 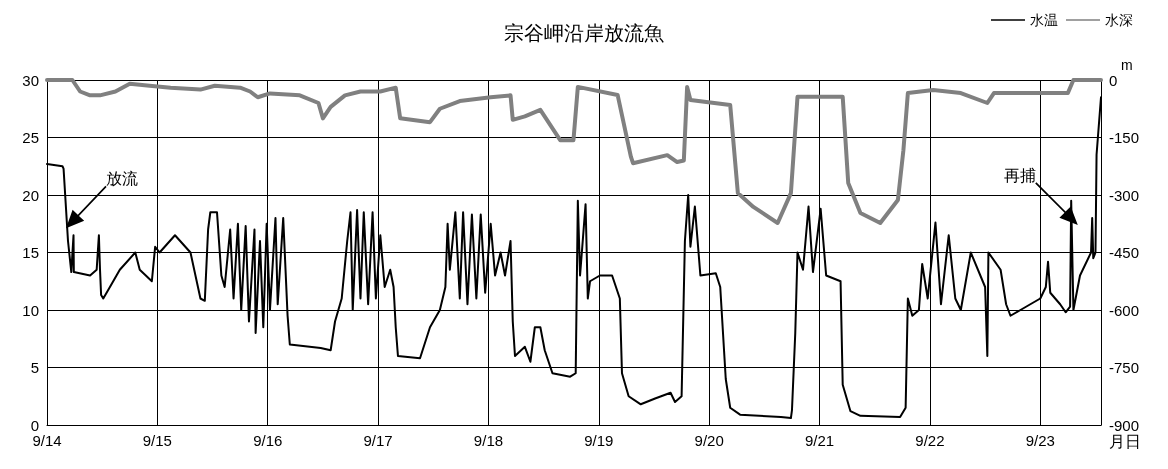 What do you see at coordinates (819, 440) in the screenshot?
I see `x-tick-label: 9/21` at bounding box center [819, 440].